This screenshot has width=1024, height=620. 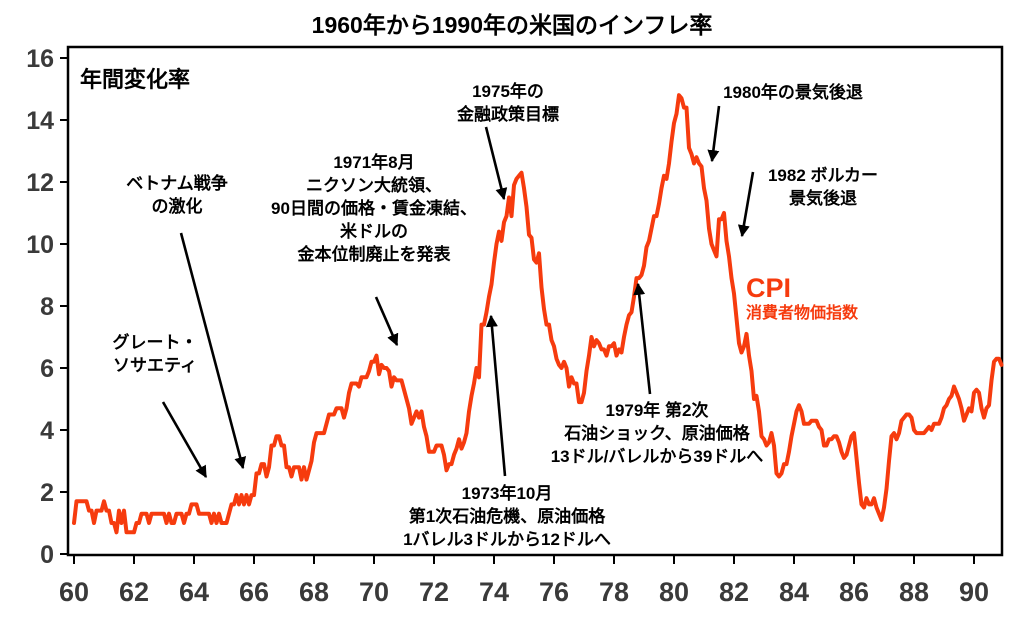 What do you see at coordinates (769, 288) in the screenshot?
I see `series-label-cpi: CPI` at bounding box center [769, 288].